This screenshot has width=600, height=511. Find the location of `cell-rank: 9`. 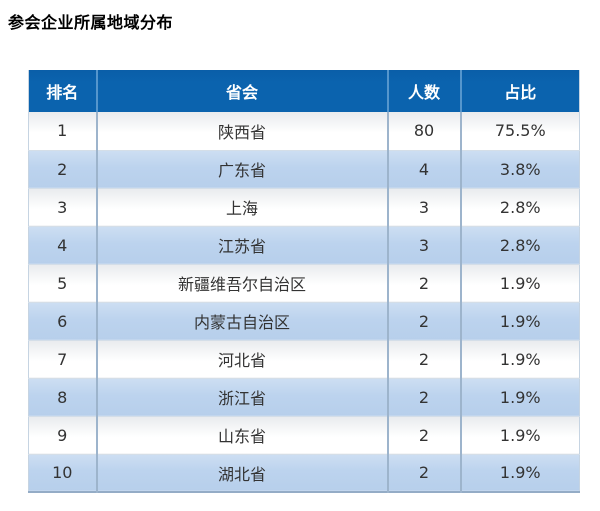

cell-rank: 9 is located at coordinates (63, 434).